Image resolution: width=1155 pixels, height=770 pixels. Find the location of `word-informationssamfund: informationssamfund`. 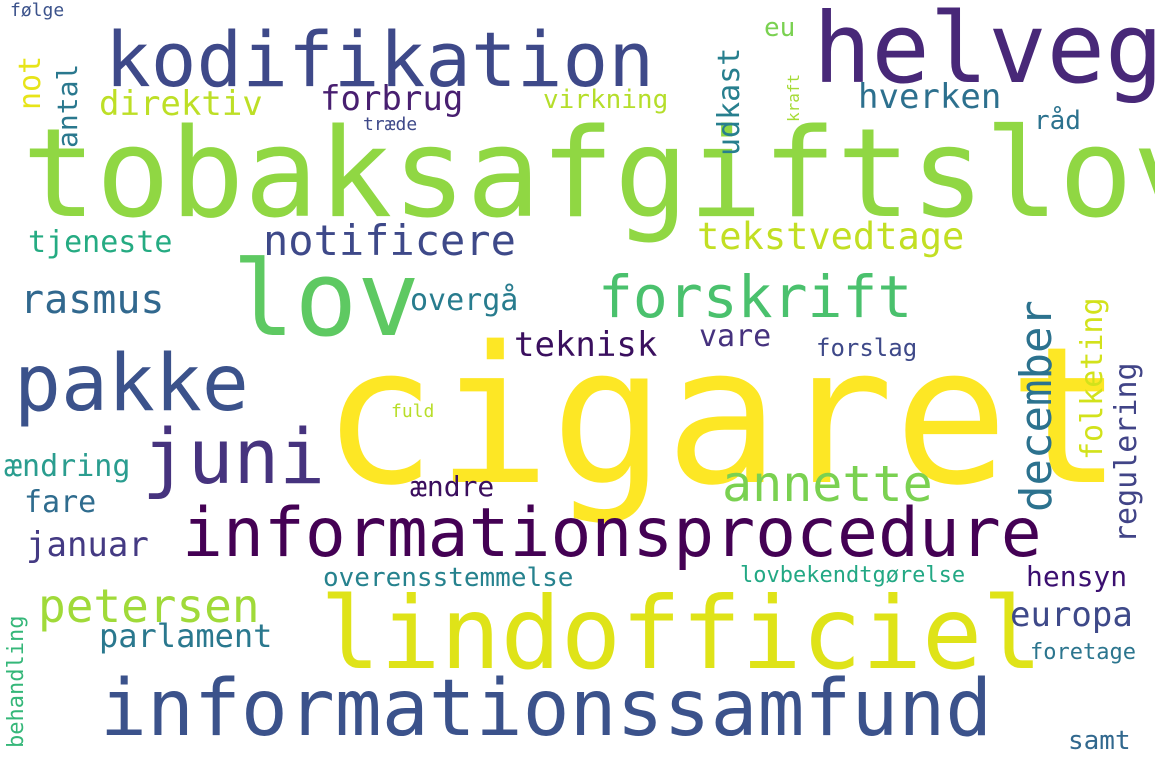

word-informationssamfund: informationssamfund is located at coordinates (546, 709).